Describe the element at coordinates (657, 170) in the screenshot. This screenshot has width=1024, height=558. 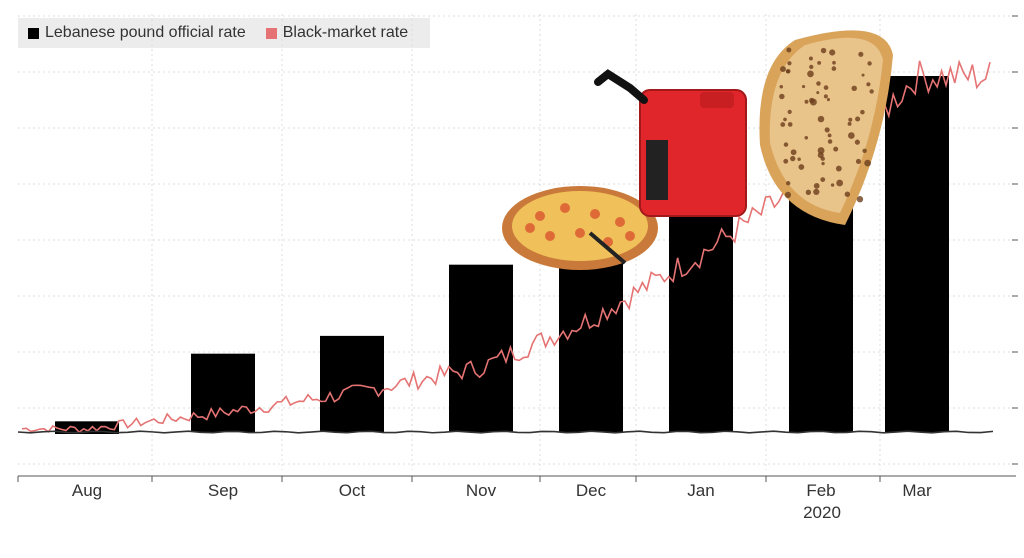
I see `gas-can-label` at that location.